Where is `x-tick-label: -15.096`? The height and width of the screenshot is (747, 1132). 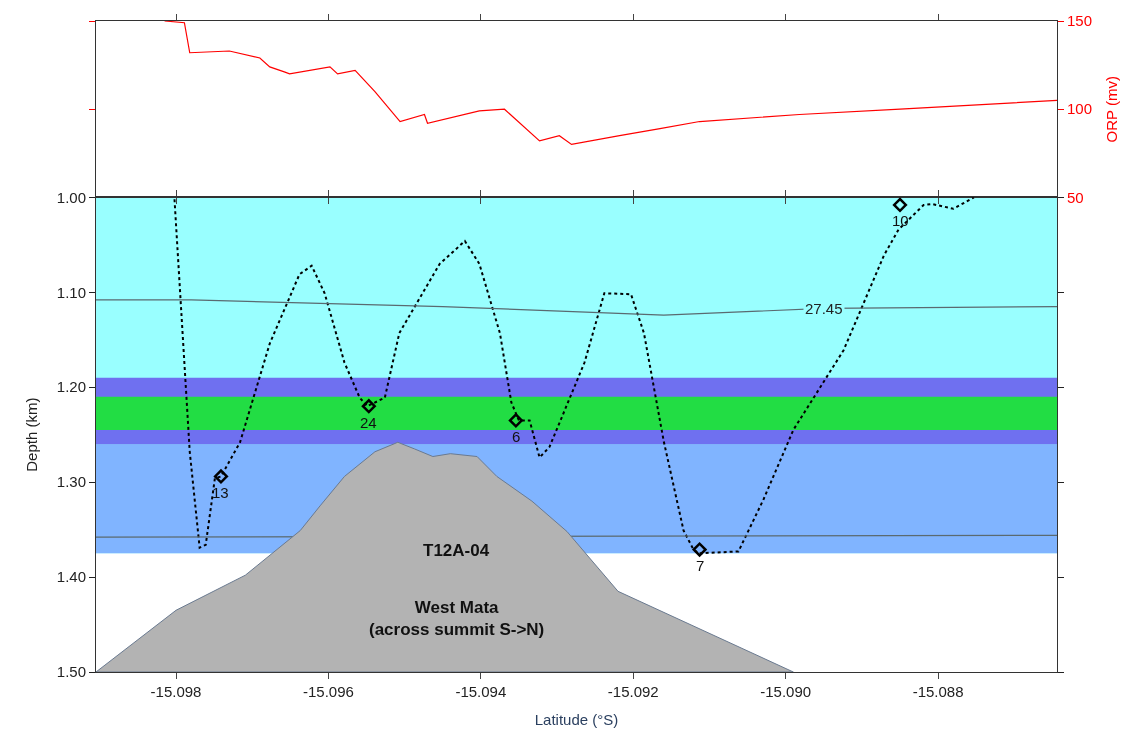
x-tick-label: -15.096 is located at coordinates (328, 691).